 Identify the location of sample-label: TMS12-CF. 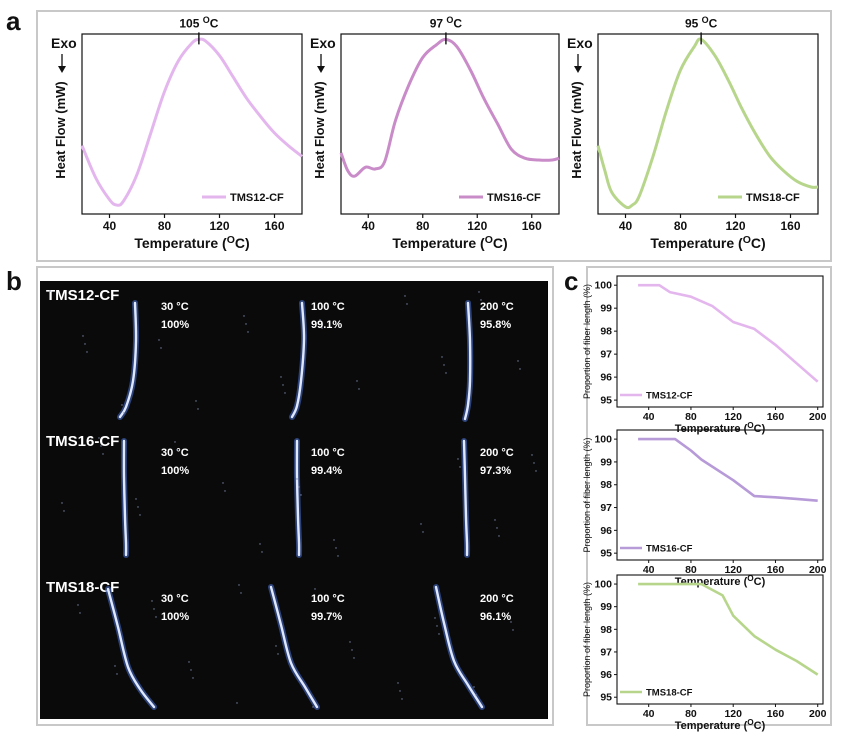
(83, 295).